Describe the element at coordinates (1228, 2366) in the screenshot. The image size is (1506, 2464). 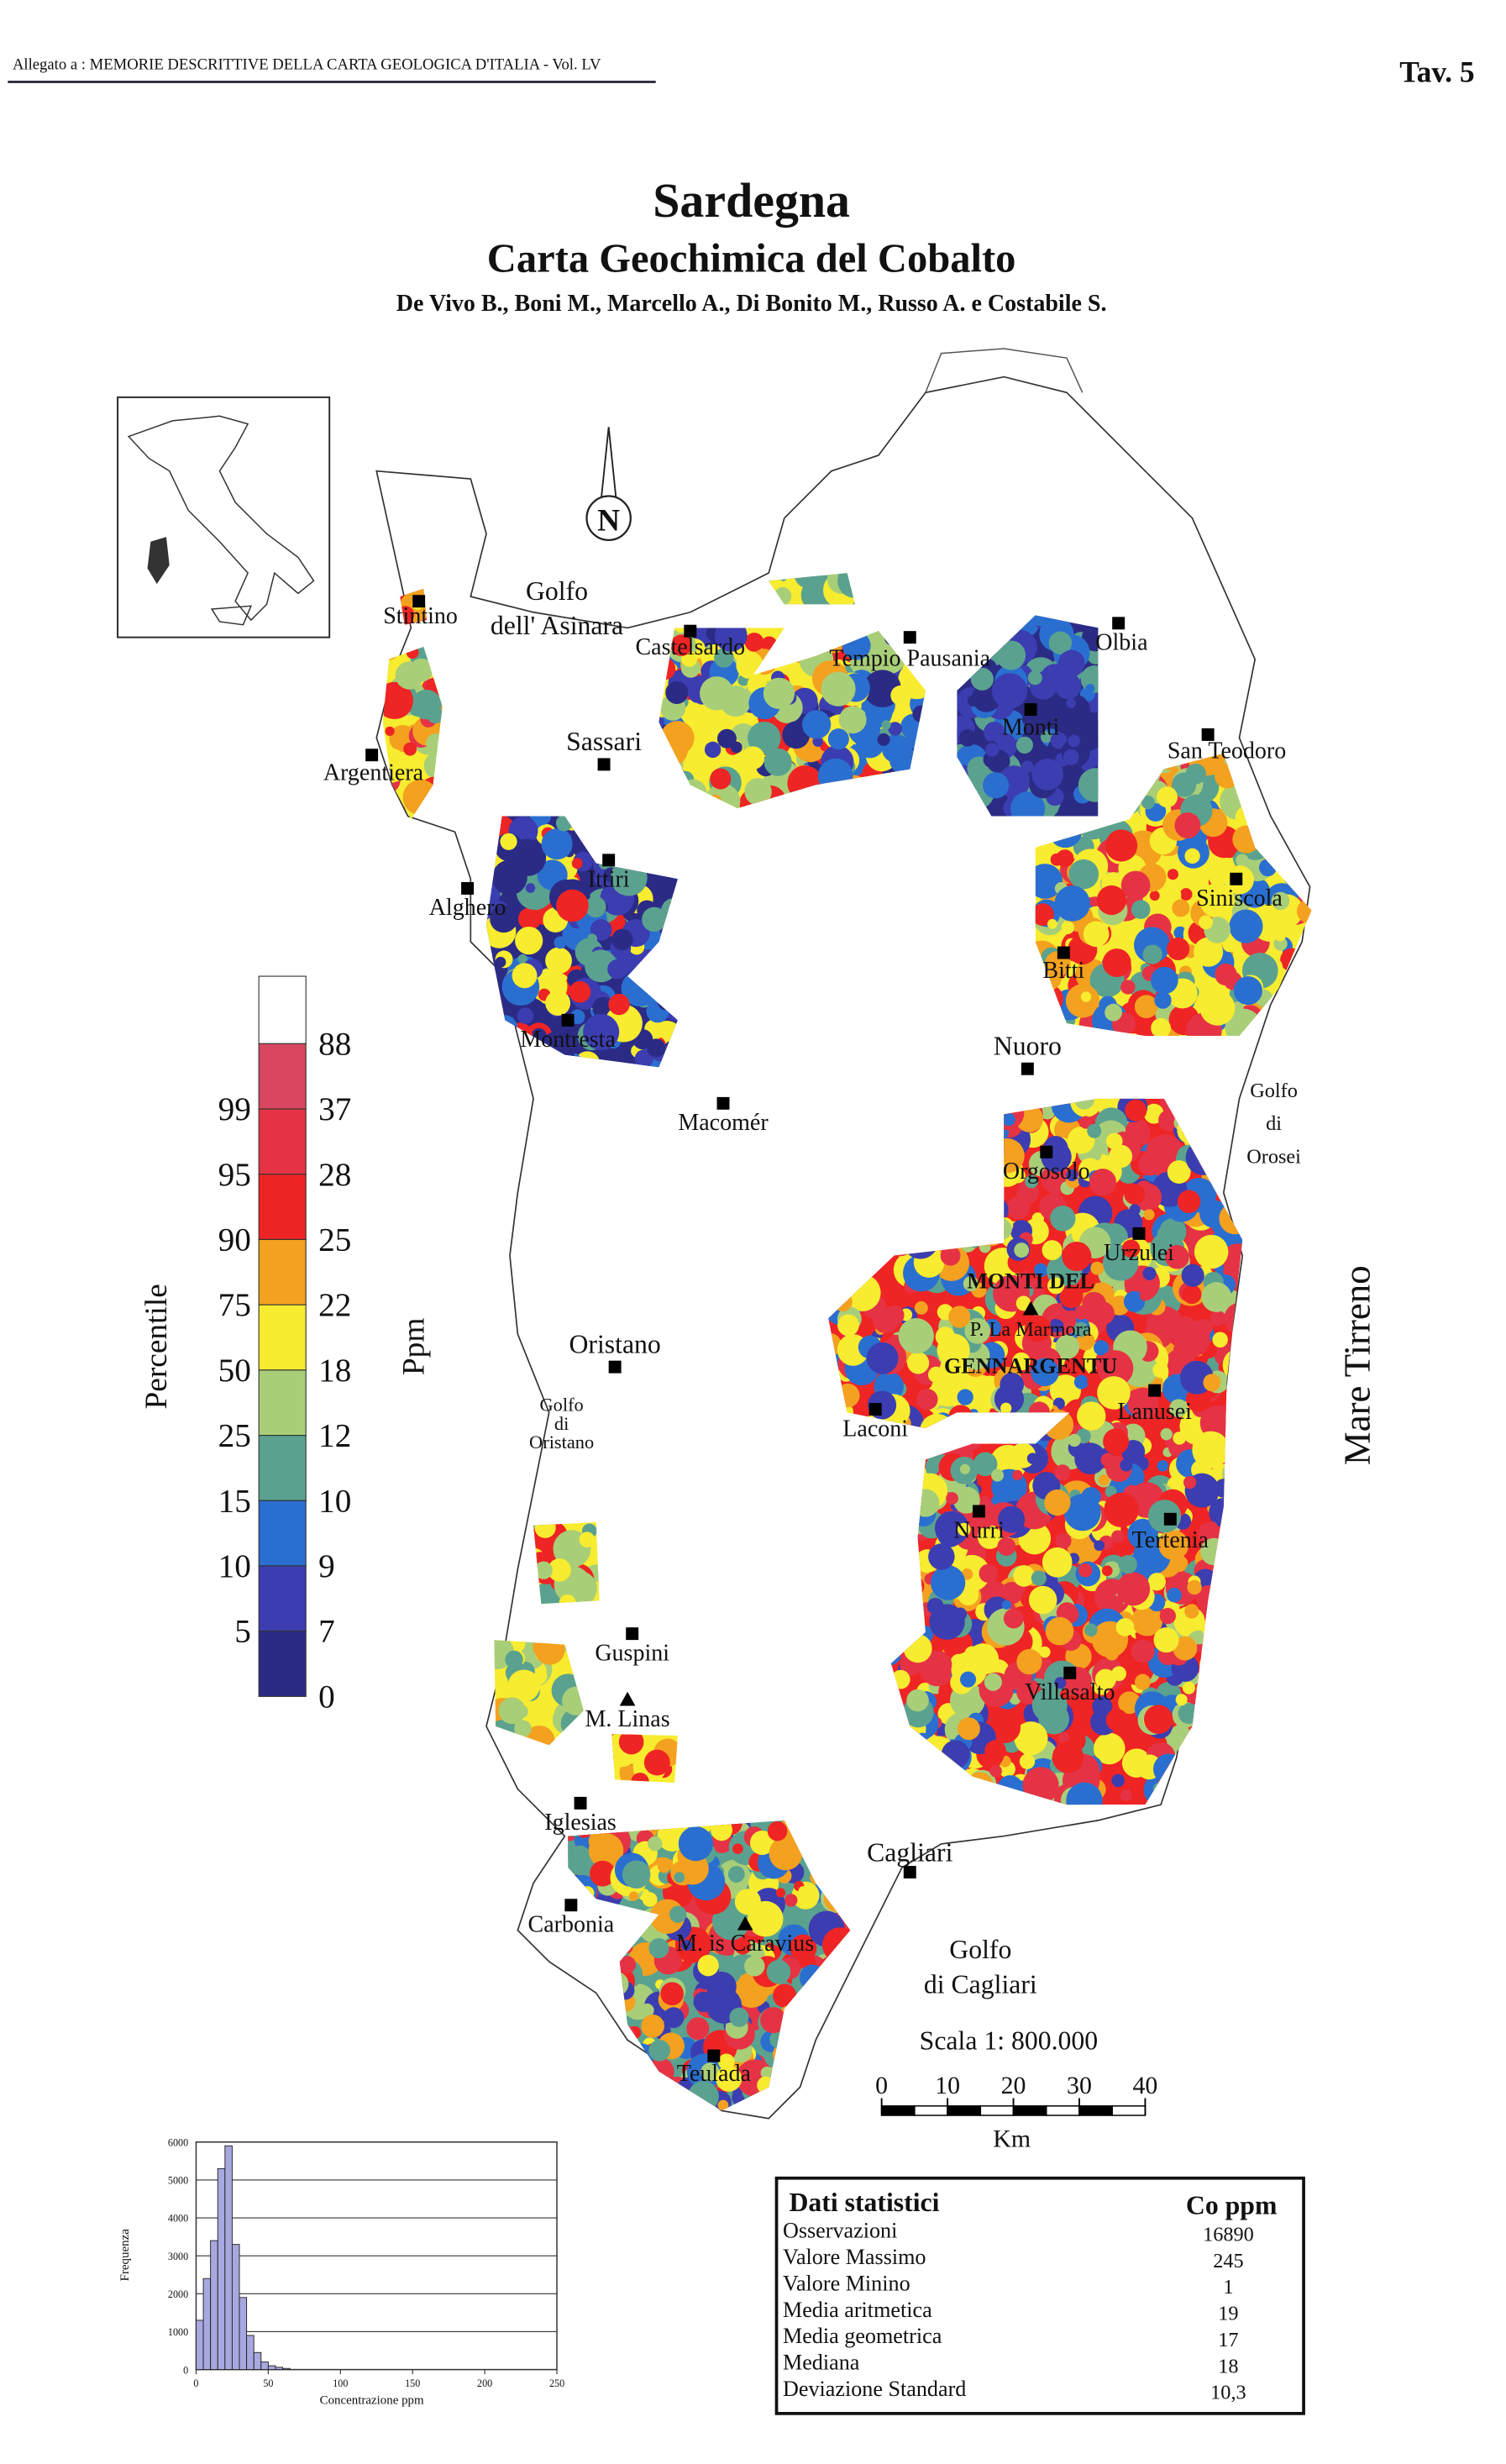
I see `stats-row-value: 18` at that location.